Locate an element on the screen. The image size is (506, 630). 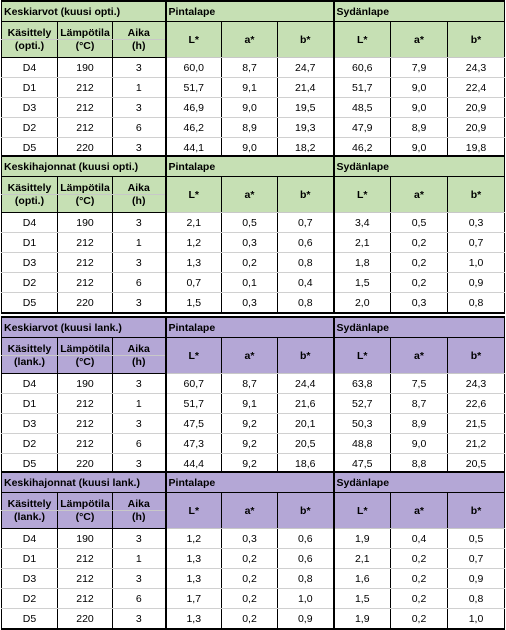
col-header-kasittely: Käsittely is located at coordinates (29, 501).